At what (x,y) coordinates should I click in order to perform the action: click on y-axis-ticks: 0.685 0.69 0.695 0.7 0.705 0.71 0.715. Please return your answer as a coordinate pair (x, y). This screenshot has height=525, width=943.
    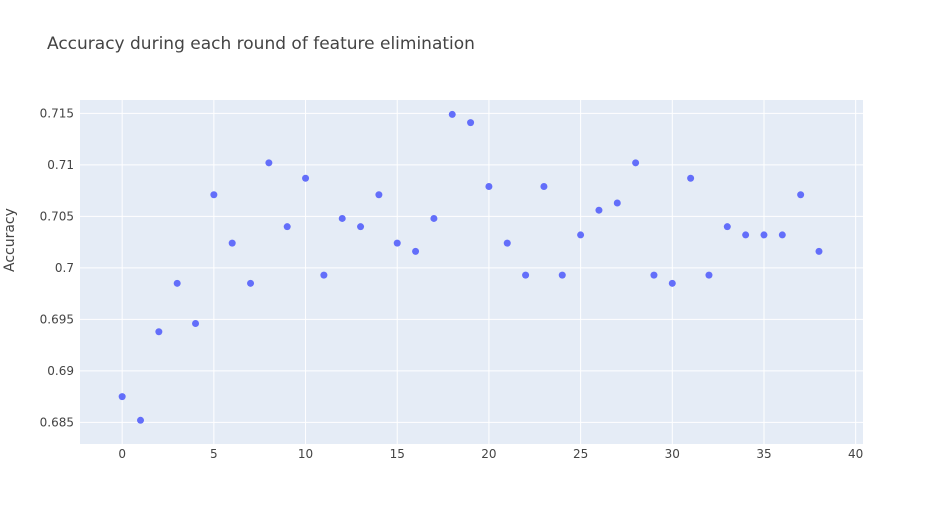
    Looking at the image, I should click on (57, 267).